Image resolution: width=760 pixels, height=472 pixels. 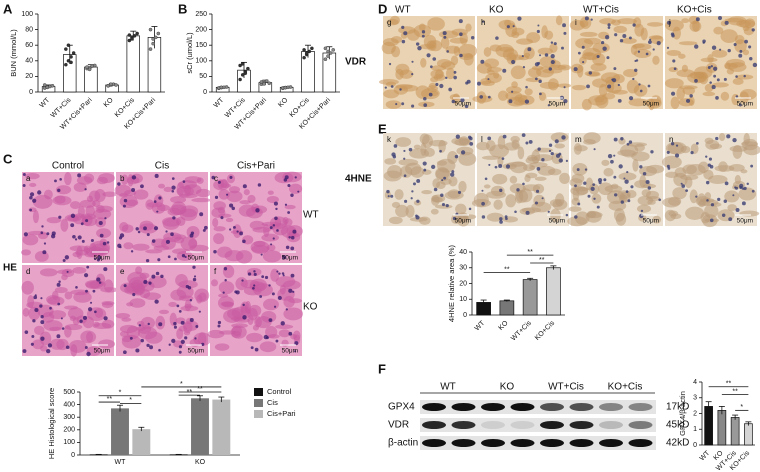 What do you see at coordinates (110, 399) in the screenshot?
I see `significance-label: **` at bounding box center [110, 399].